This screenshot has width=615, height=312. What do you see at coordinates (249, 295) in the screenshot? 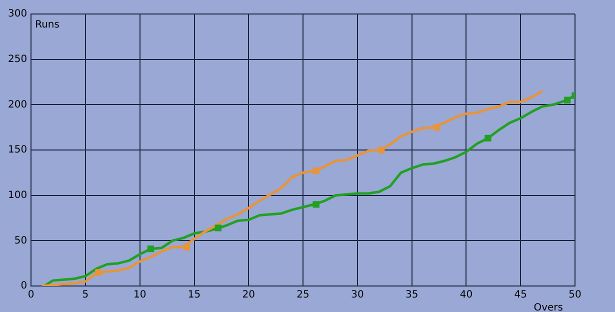
I see `x-tick-label: 20` at bounding box center [249, 295].